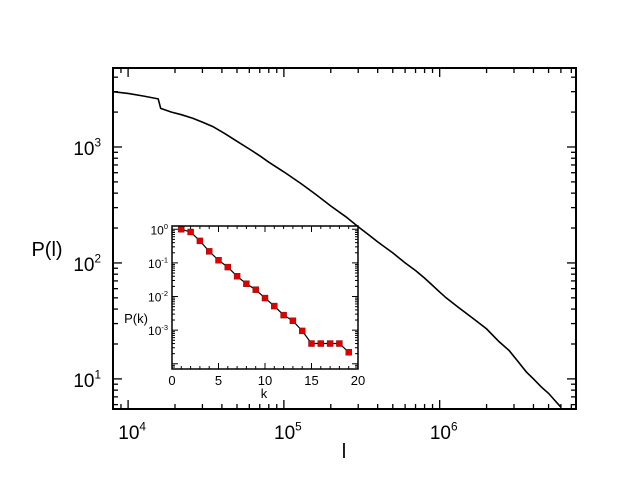 The width and height of the screenshot is (644, 500). I want to click on main-x-tick-label: 10⁶, so click(444, 432).